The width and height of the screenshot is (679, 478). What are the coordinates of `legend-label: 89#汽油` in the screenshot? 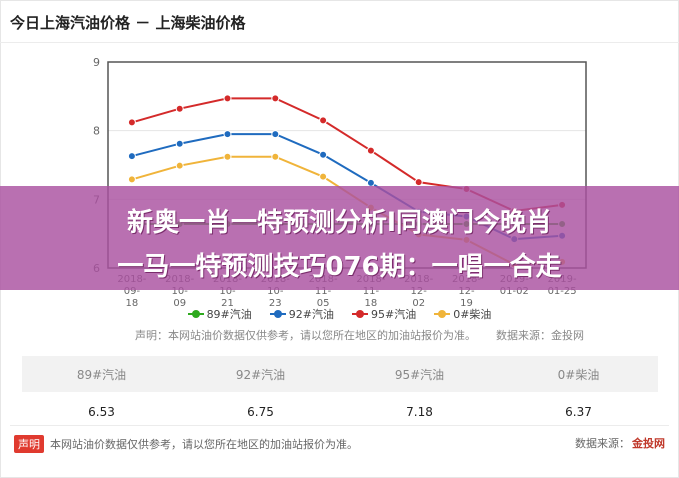 It's located at (229, 314).